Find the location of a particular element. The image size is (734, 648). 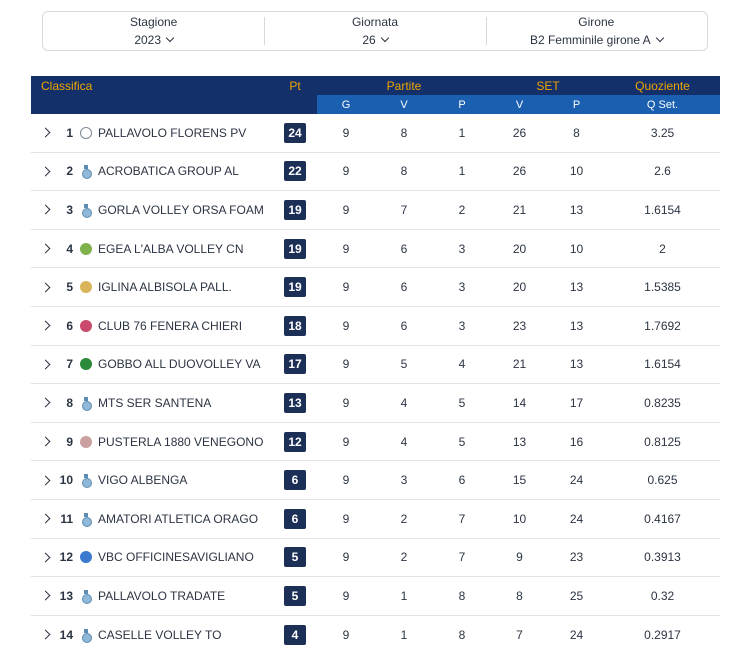

team-name: VBC OFFICINESAVIGLIANO is located at coordinates (176, 557).